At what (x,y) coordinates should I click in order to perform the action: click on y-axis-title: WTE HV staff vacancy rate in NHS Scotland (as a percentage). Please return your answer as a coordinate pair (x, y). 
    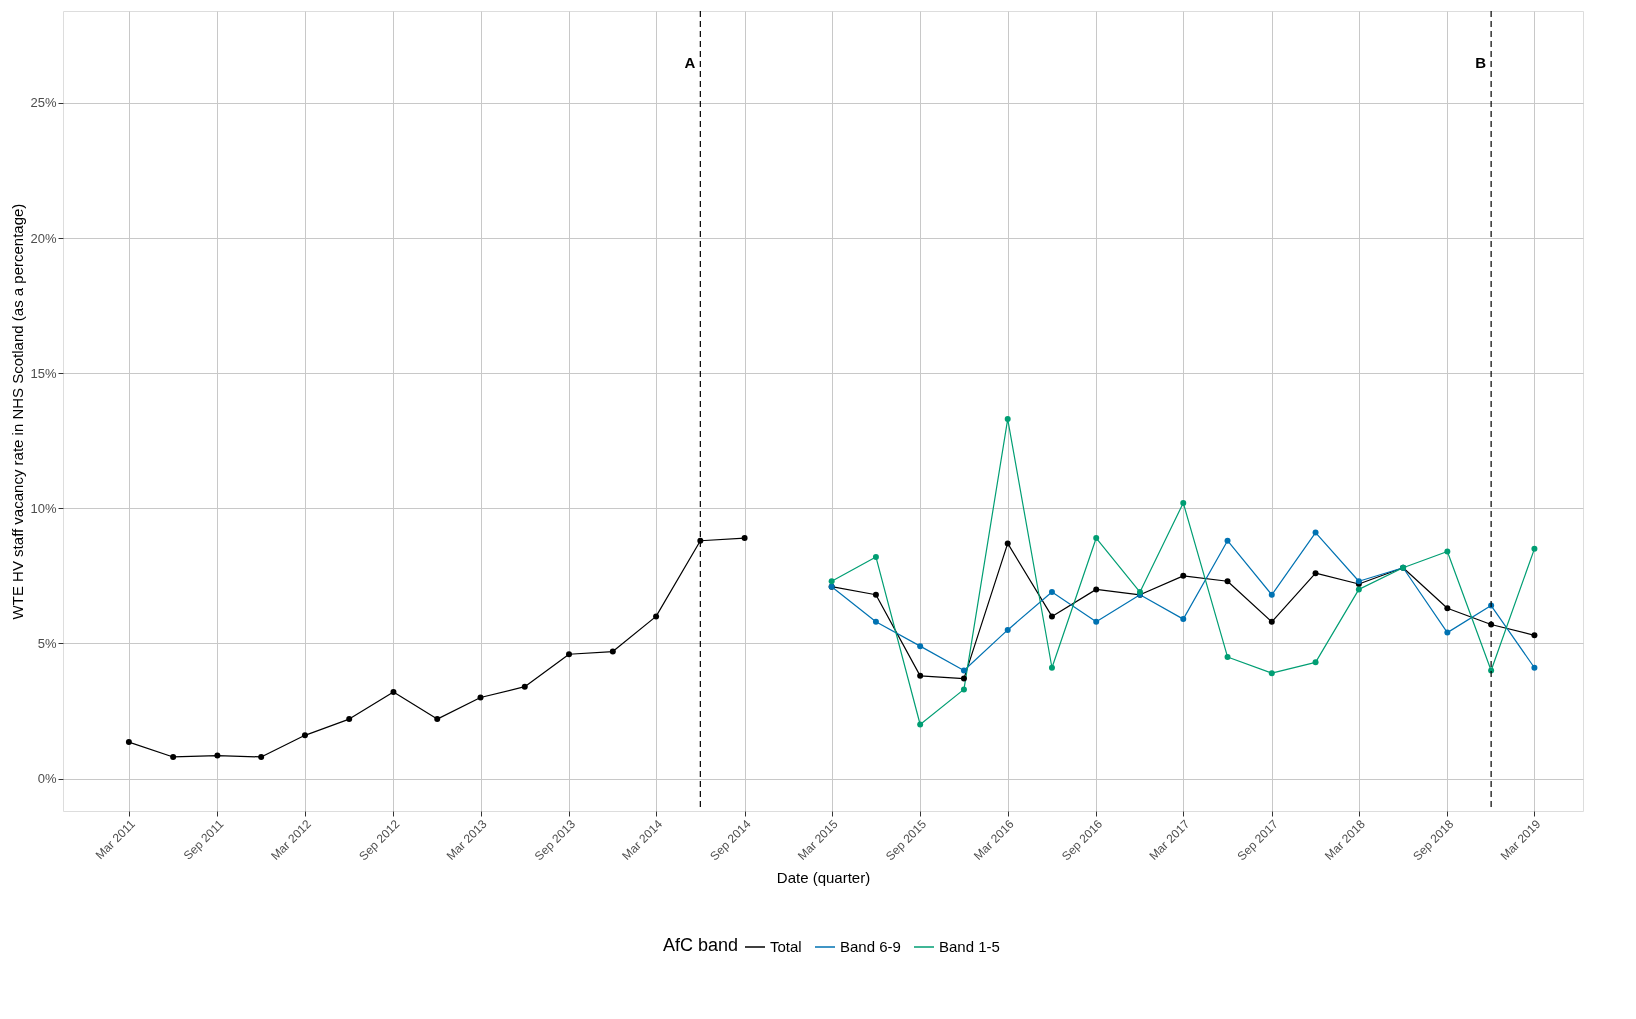
    Looking at the image, I should click on (18, 411).